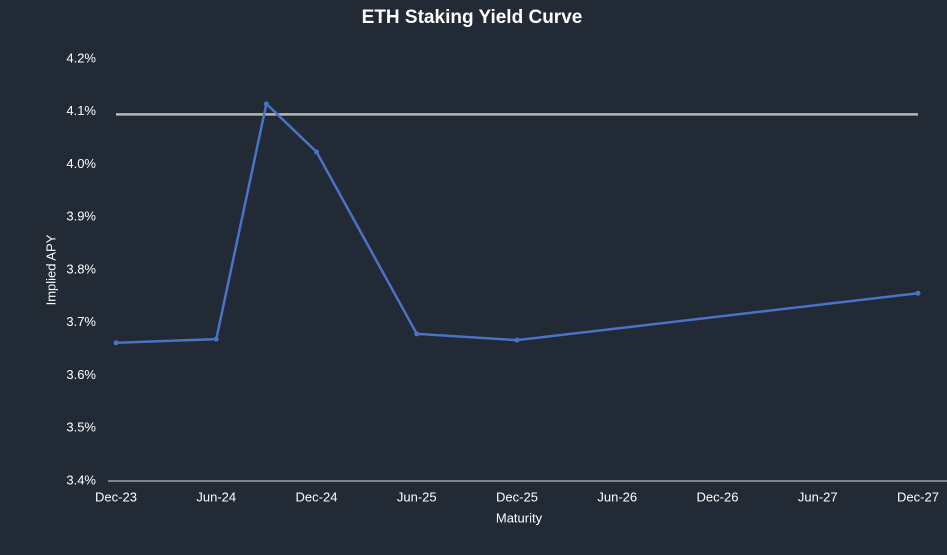 The height and width of the screenshot is (555, 947). Describe the element at coordinates (81, 268) in the screenshot. I see `y-tick-label: 3.8%` at that location.